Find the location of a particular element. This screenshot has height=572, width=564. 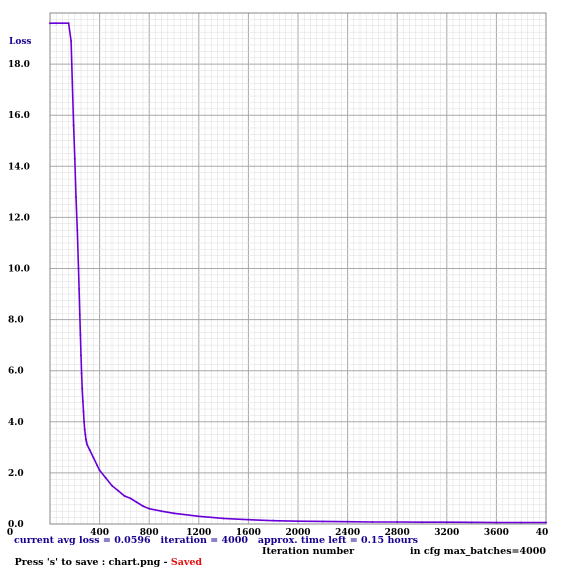

y-tick-label: 18.0 is located at coordinates (19, 65).